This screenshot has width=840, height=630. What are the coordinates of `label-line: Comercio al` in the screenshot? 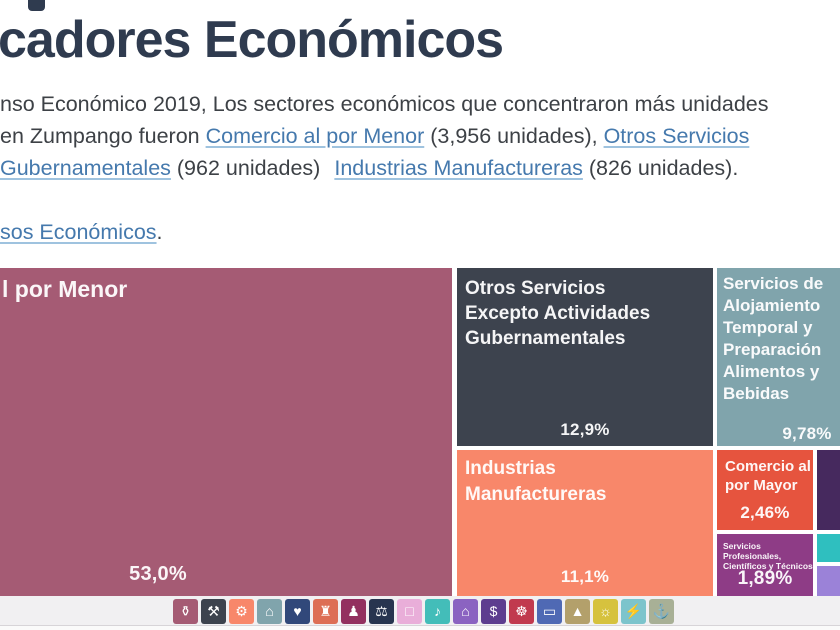 It's located at (768, 466).